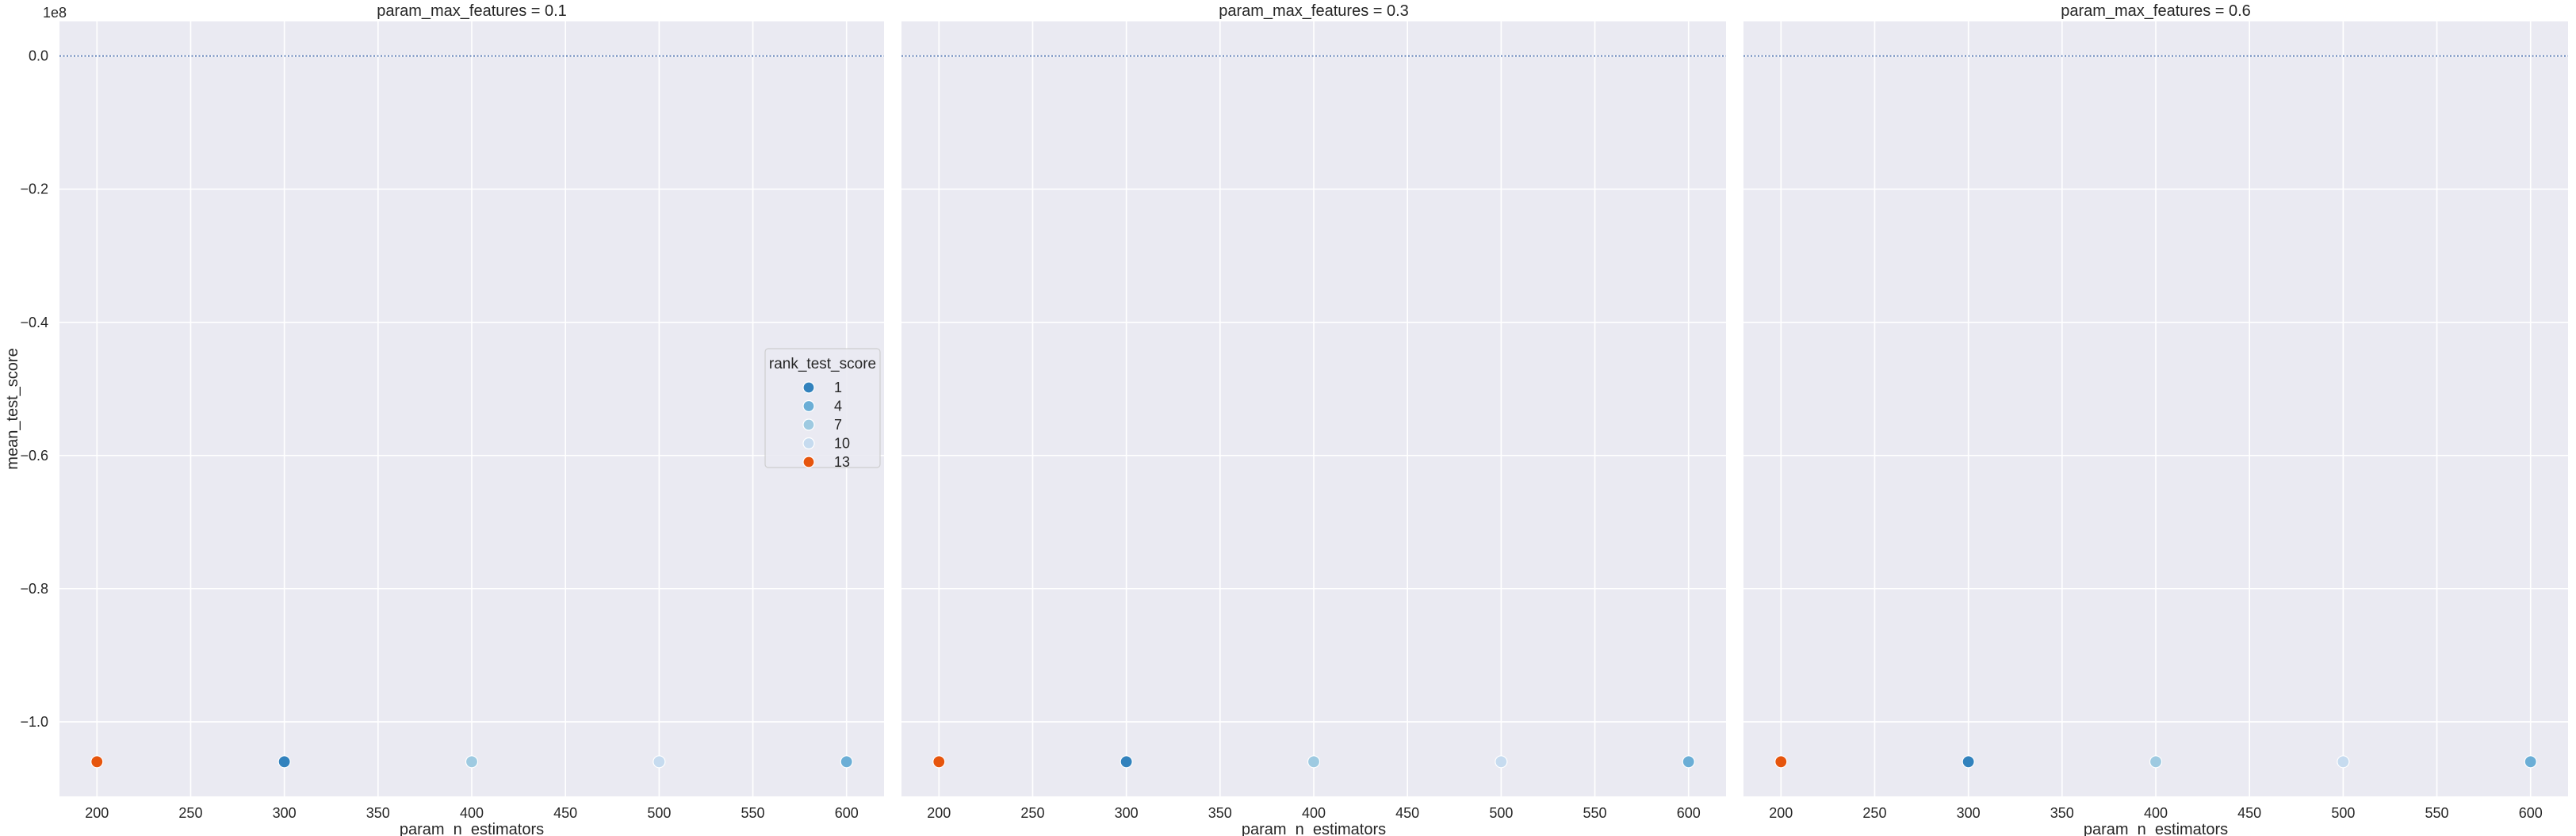 The image size is (2576, 836). What do you see at coordinates (55, 13) in the screenshot?
I see `y-offset-label: 1e8` at bounding box center [55, 13].